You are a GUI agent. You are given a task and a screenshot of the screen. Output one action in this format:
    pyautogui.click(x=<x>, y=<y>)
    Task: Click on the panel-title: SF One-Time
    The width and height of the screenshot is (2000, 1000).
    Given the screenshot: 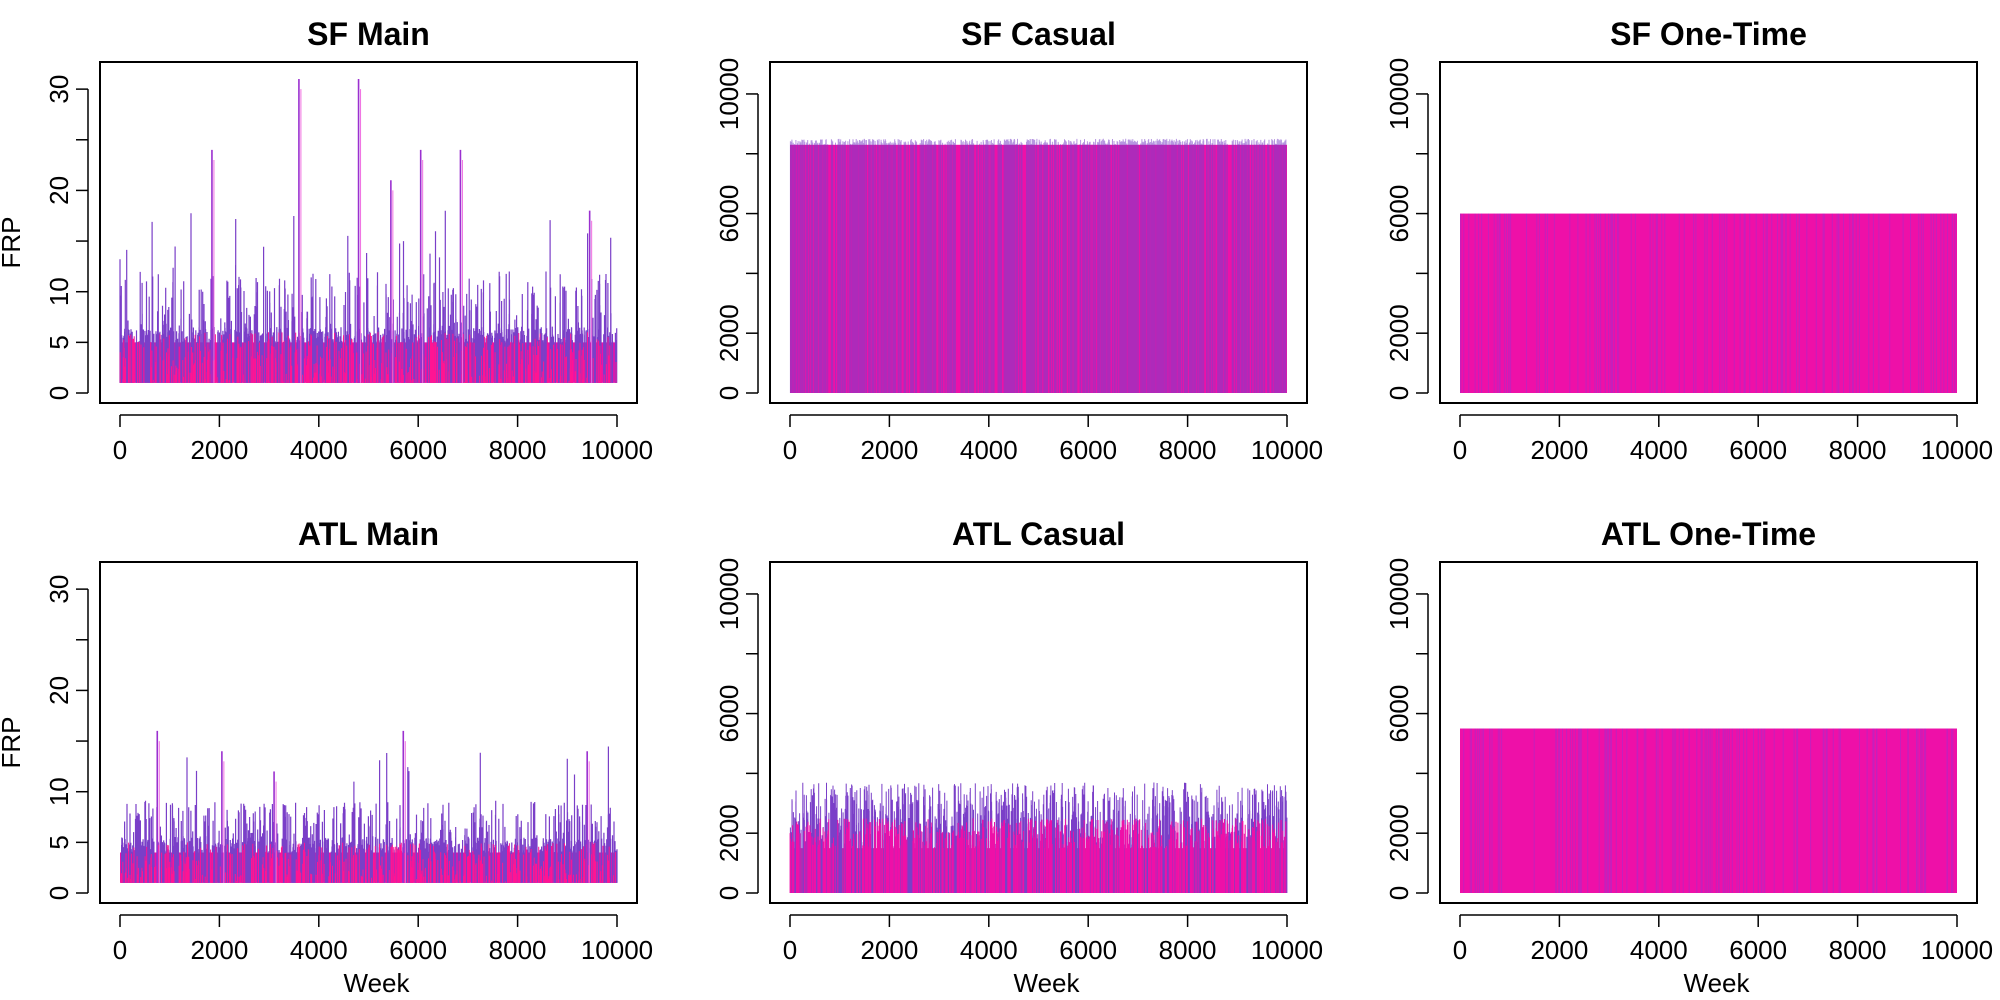 What is the action you would take?
    pyautogui.click(x=1708, y=34)
    